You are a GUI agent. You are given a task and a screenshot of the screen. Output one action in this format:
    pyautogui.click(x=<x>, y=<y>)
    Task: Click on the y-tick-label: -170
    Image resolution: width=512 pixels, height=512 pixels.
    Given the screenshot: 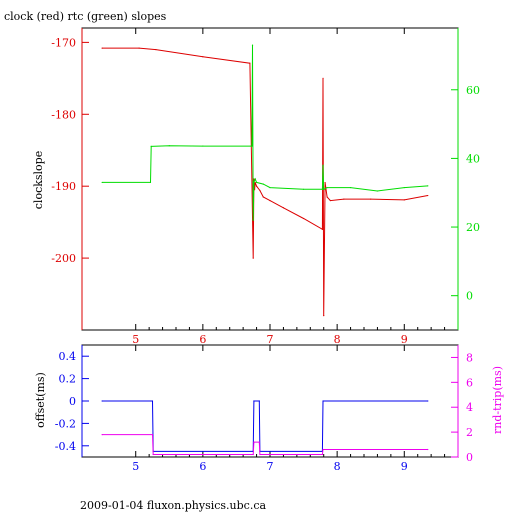 What is the action you would take?
    pyautogui.click(x=63, y=42)
    